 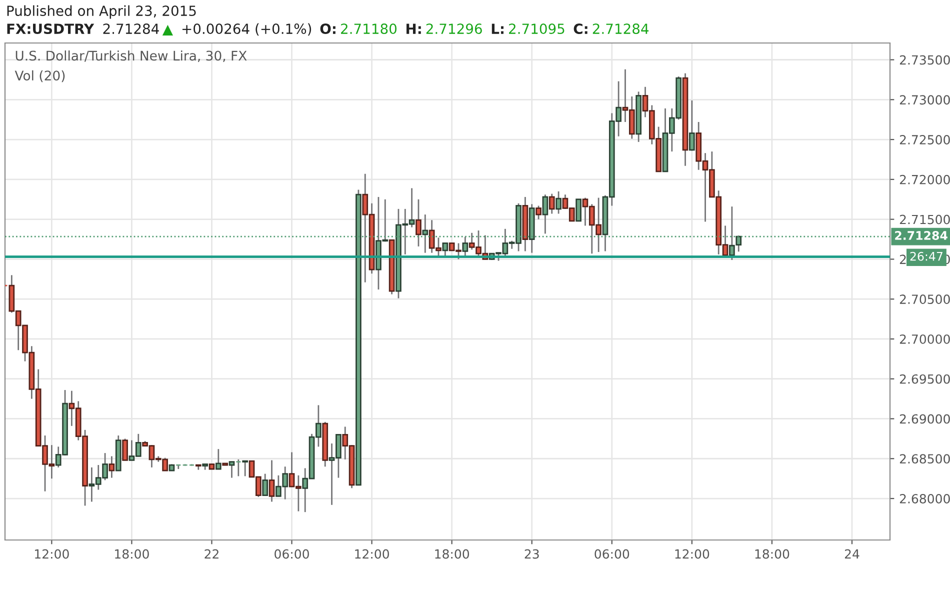 What do you see at coordinates (536, 29) in the screenshot?
I see `text: 2.71095` at bounding box center [536, 29].